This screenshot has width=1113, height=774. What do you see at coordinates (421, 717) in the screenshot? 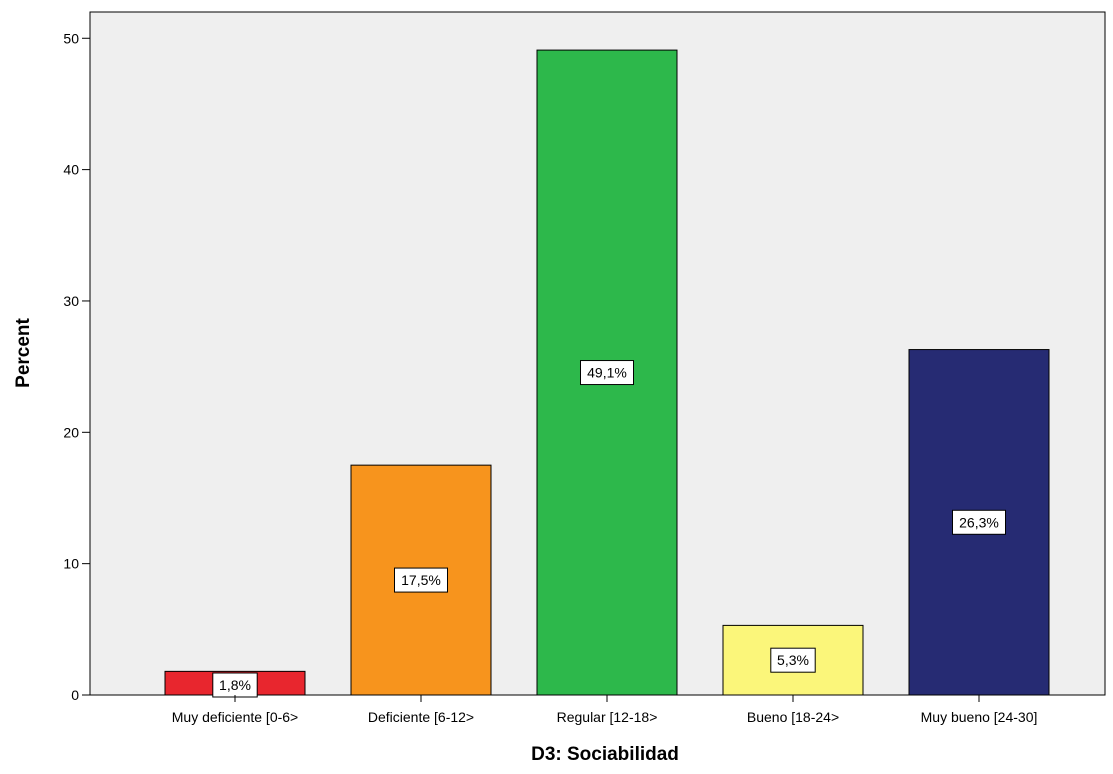
I see `x-tick-label: Deficiente [6-12>` at bounding box center [421, 717].